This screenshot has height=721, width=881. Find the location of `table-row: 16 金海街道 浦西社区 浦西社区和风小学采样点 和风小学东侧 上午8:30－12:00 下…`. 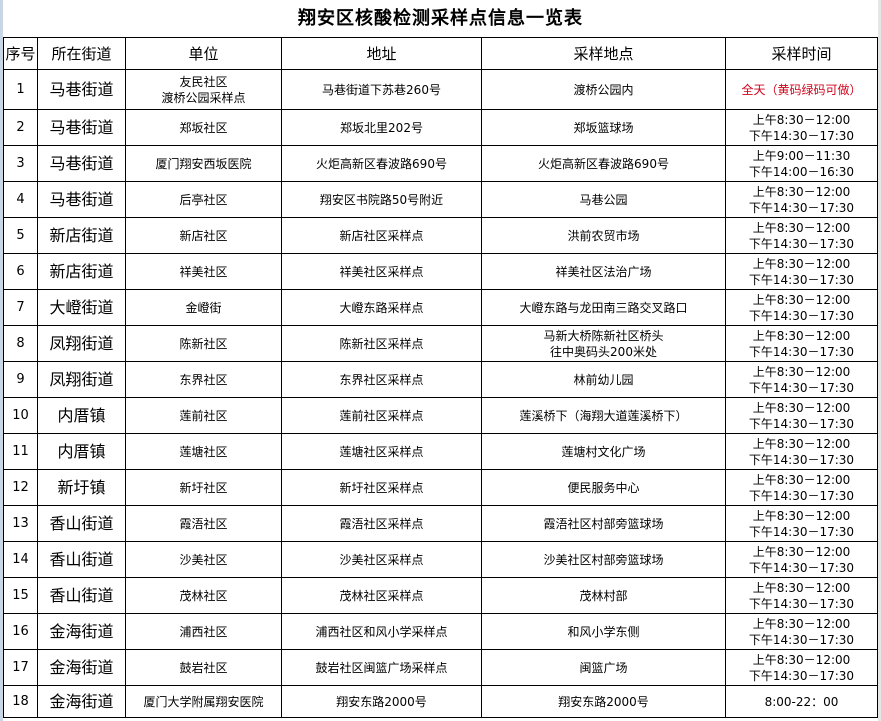

table-row: 16 金海街道 浦西社区 浦西社区和风小学采样点 和风小学东侧 上午8:30－12:00 下… is located at coordinates (440, 631).